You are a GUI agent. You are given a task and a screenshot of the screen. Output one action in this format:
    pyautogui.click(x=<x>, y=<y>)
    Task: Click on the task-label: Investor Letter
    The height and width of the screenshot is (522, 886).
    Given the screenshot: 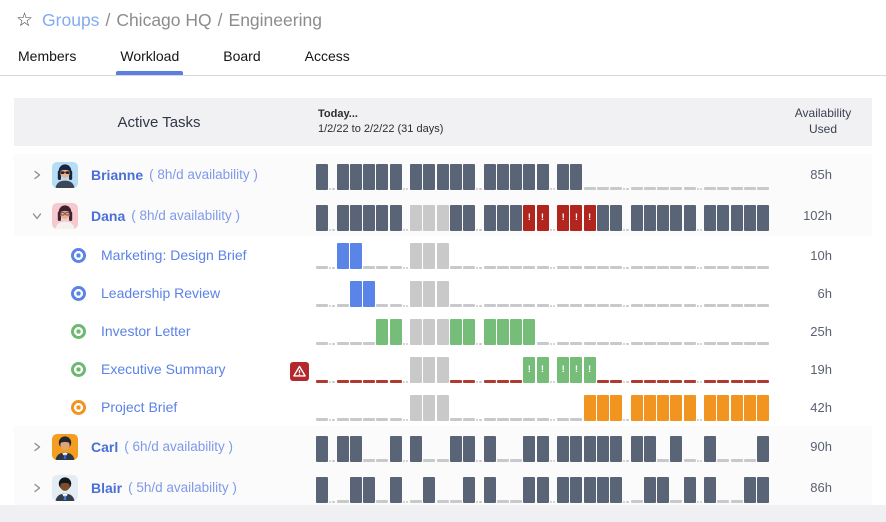 What is the action you would take?
    pyautogui.click(x=146, y=331)
    